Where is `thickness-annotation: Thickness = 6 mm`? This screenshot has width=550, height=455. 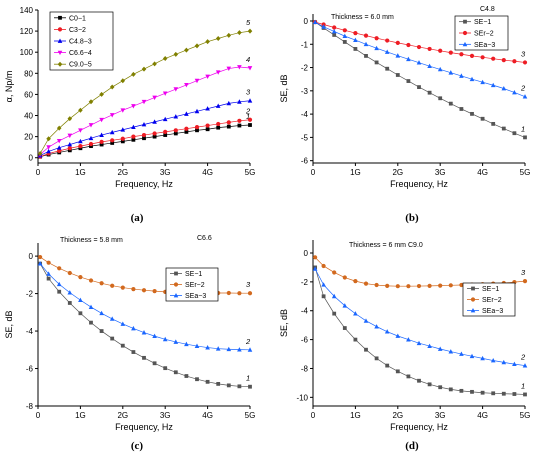 thickness-annotation: Thickness = 6 mm is located at coordinates (377, 245).